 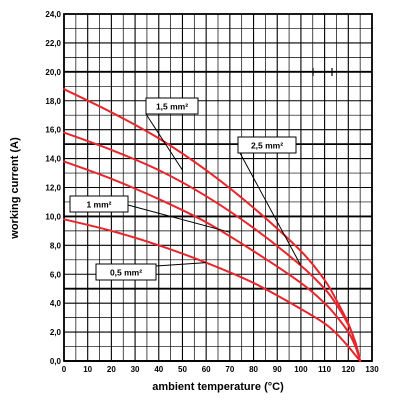 What do you see at coordinates (15, 188) in the screenshot?
I see `y-axis-title: working current (A)` at bounding box center [15, 188].